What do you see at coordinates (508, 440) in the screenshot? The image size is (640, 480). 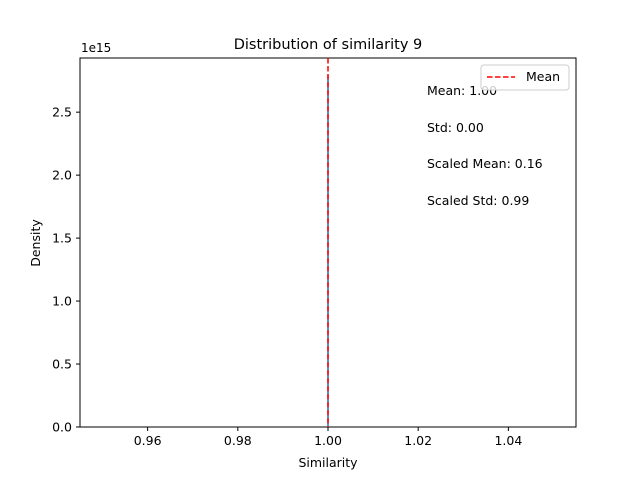 I see `x-tick-label: 1.04` at bounding box center [508, 440].